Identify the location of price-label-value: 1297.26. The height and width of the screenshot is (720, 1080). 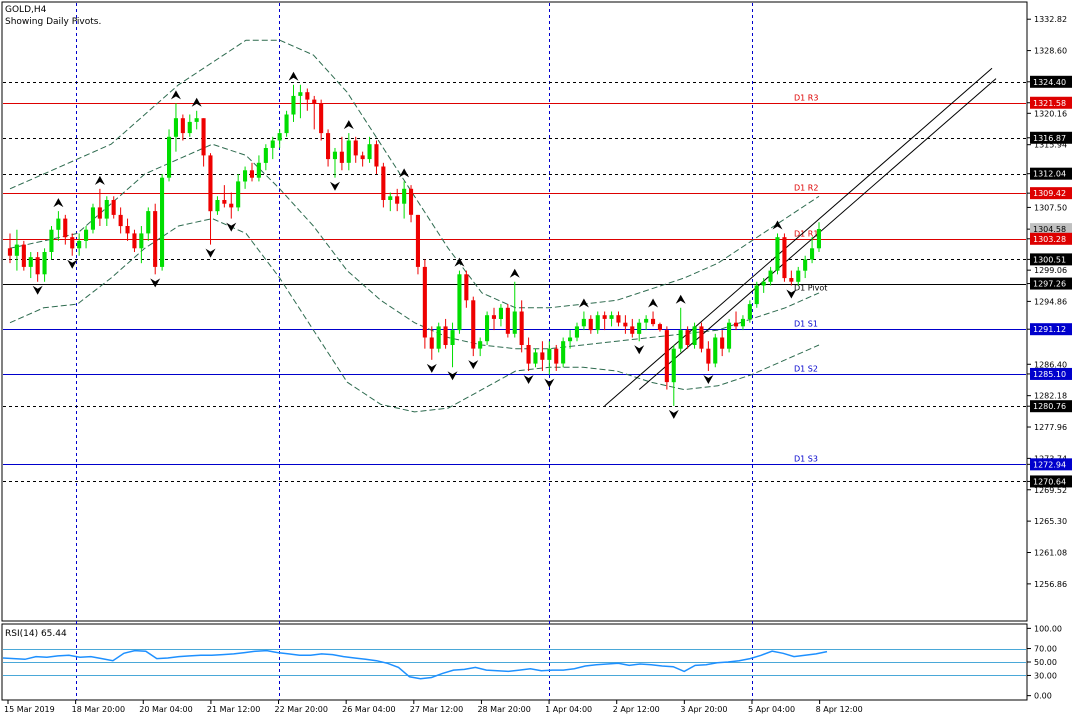
(1049, 284).